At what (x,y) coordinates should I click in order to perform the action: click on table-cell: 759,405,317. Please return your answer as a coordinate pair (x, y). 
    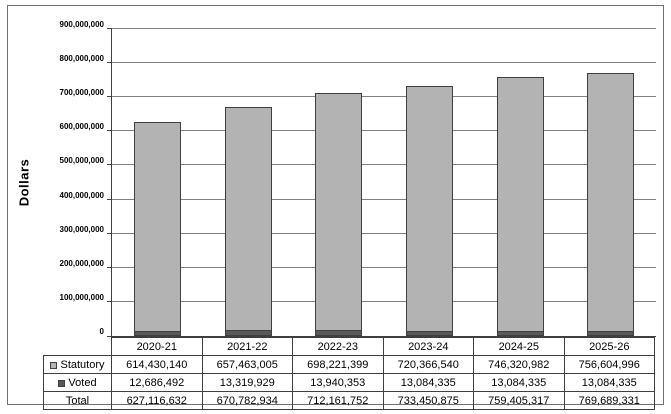
    Looking at the image, I should click on (519, 400).